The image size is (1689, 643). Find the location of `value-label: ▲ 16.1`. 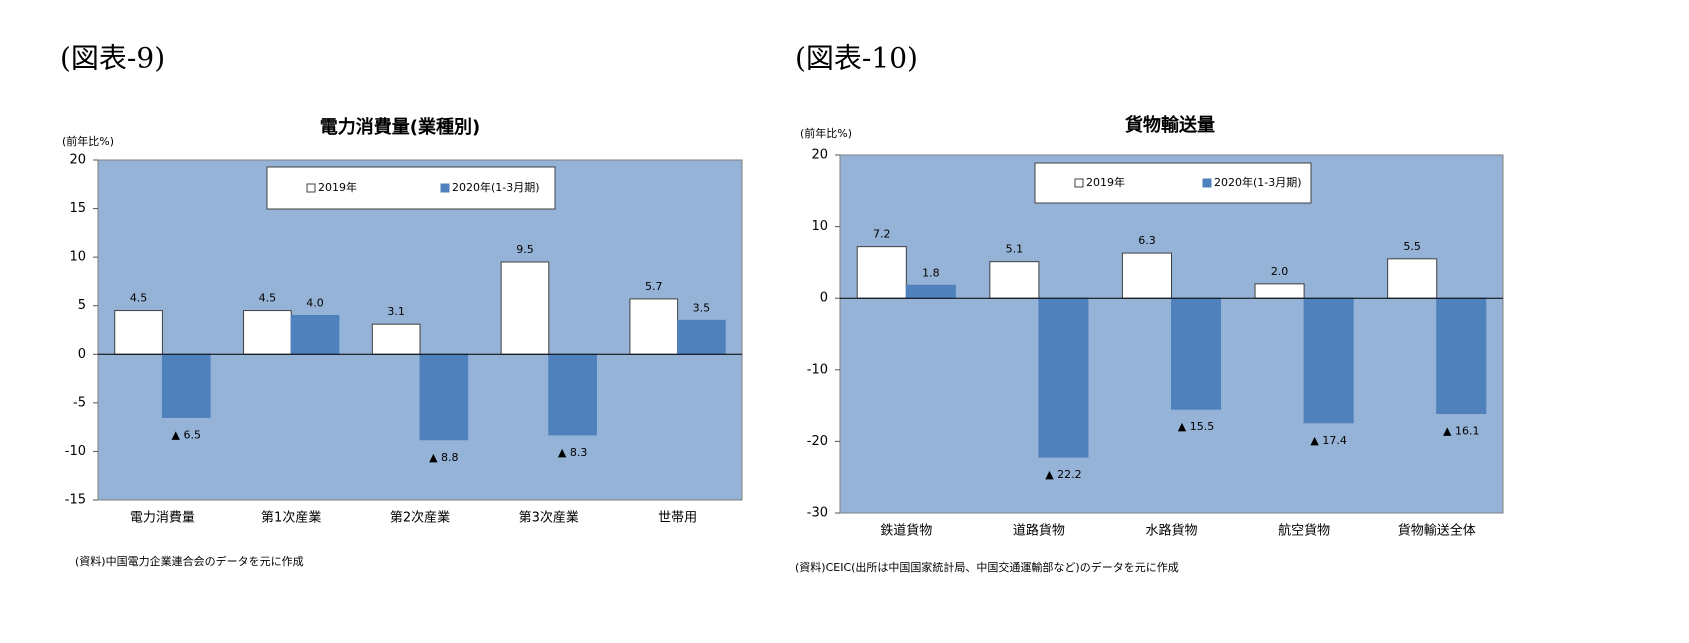

value-label: ▲ 16.1 is located at coordinates (1461, 430).